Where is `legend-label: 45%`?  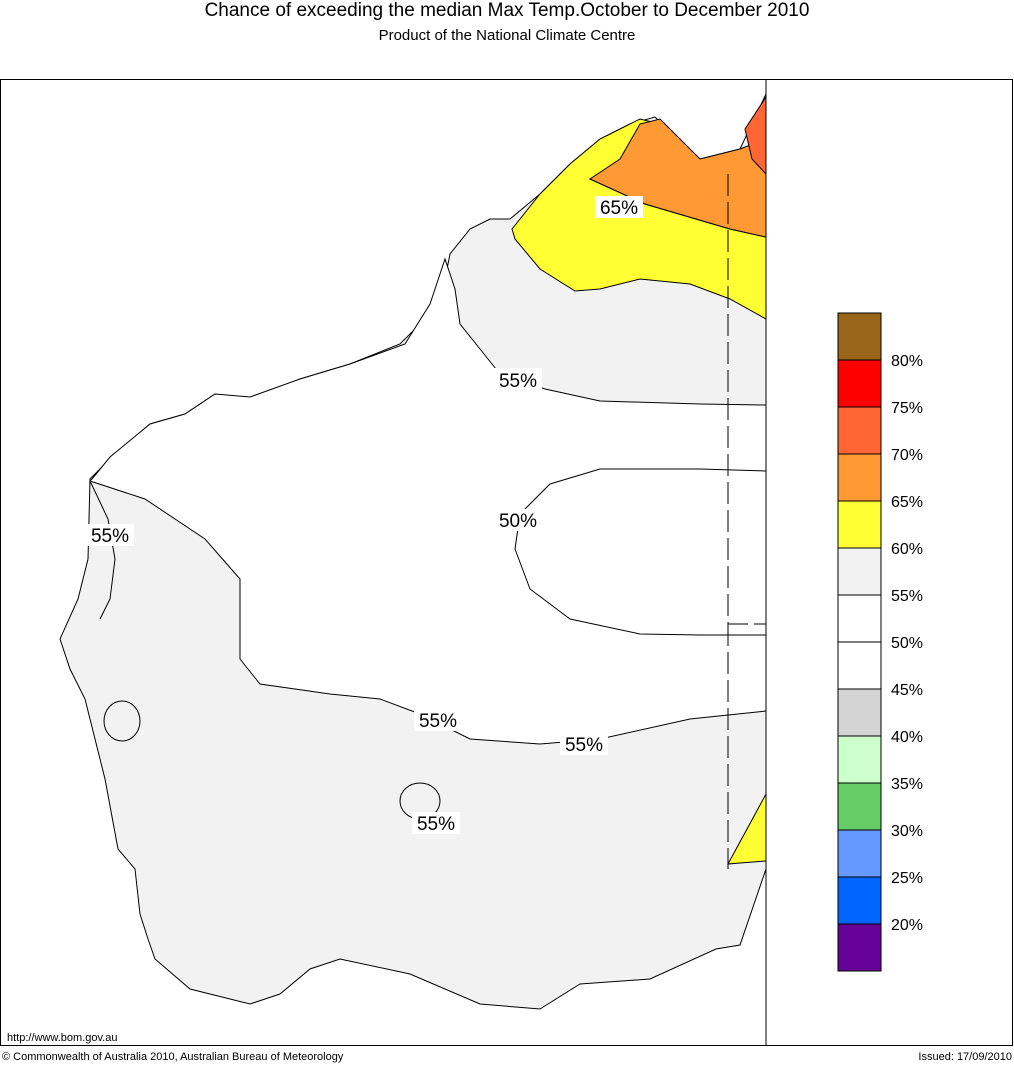
legend-label: 45% is located at coordinates (907, 690).